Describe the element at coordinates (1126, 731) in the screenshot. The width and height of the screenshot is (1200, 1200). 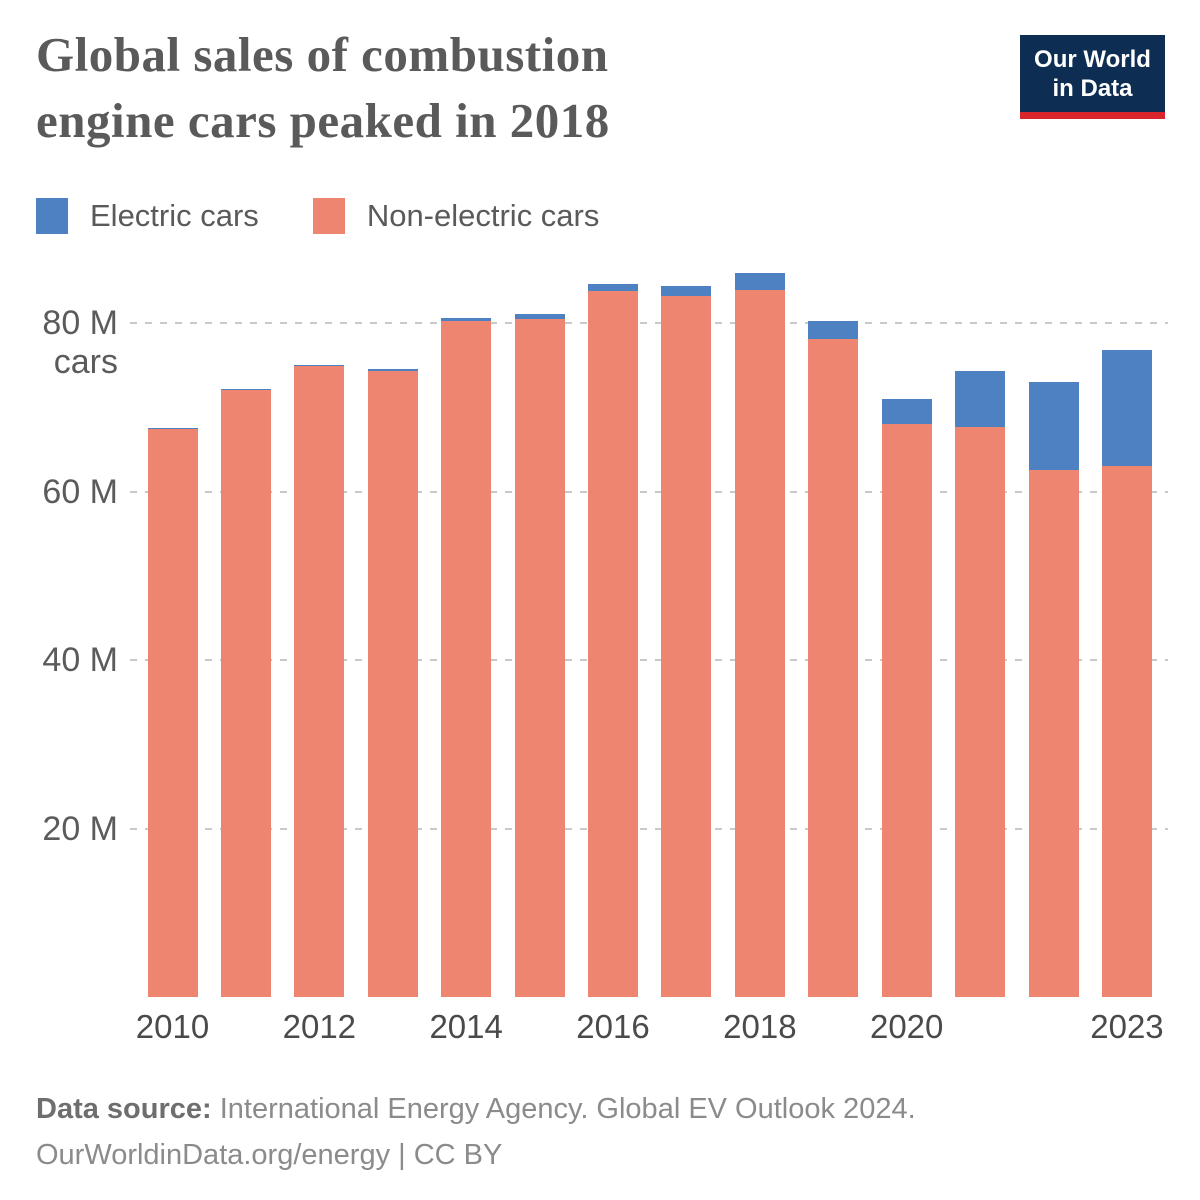
I see `bar-2023-non-electric` at that location.